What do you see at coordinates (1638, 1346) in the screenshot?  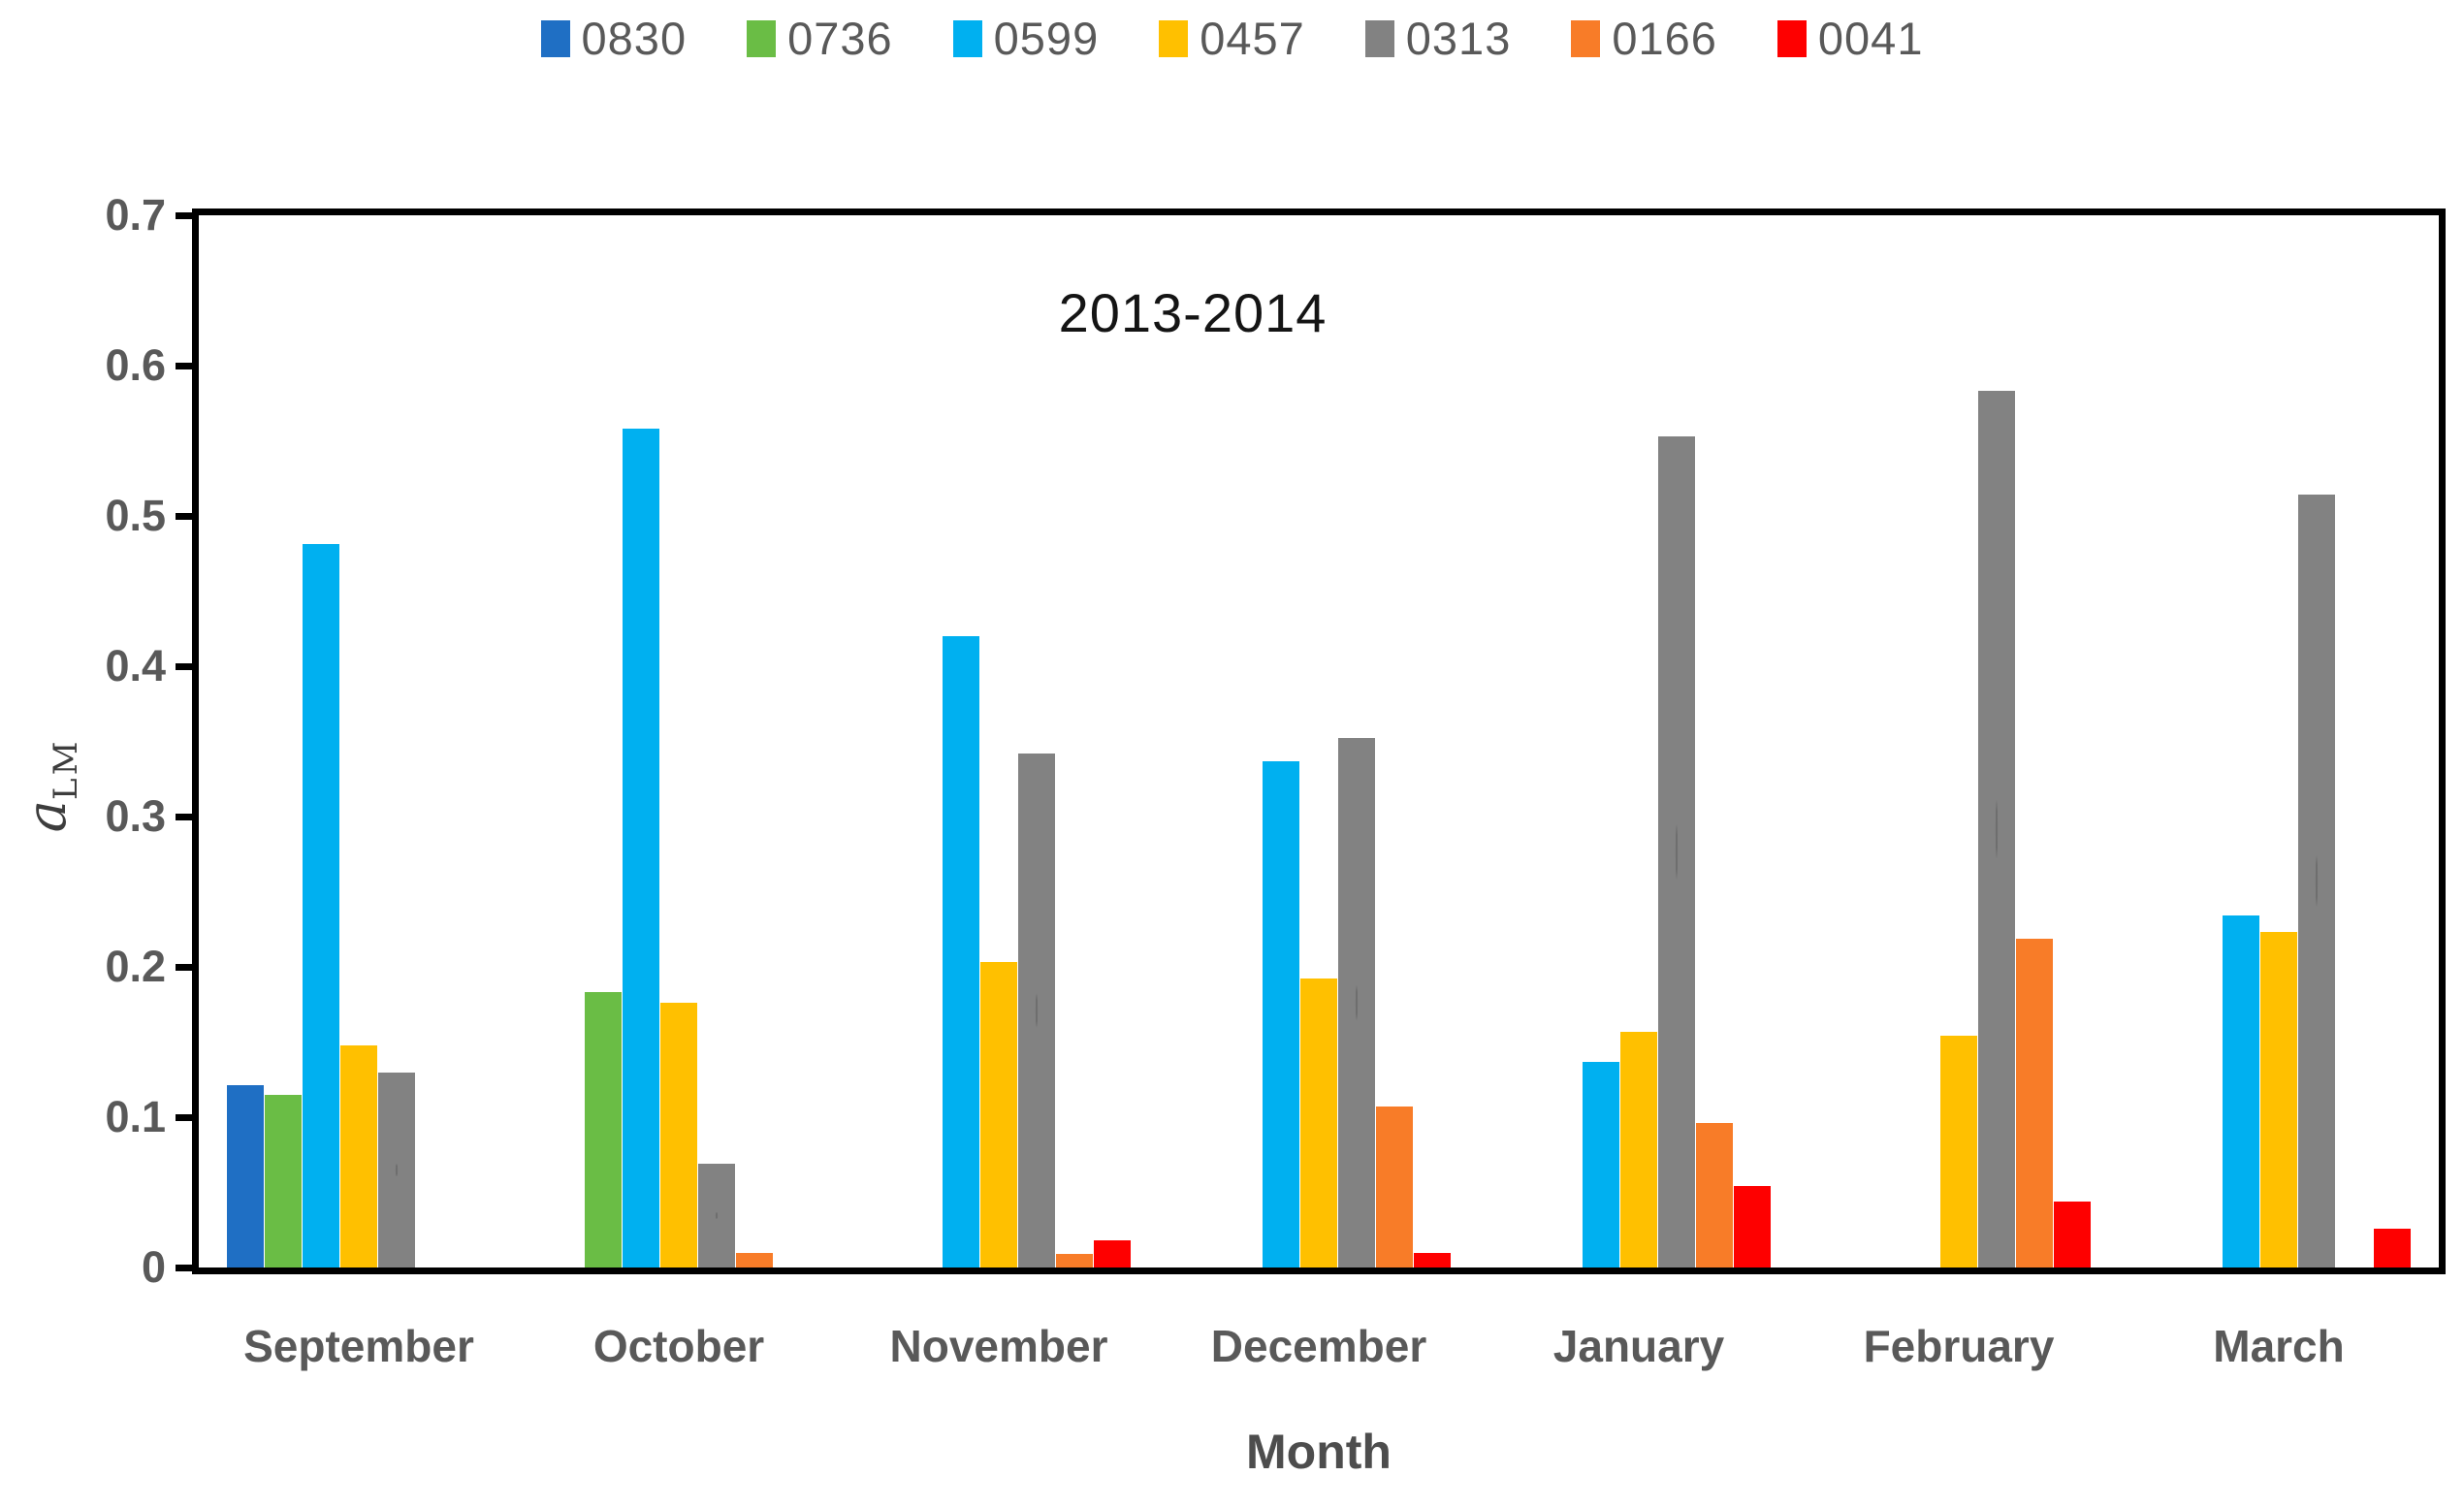 I see `x-tick-label-january: January` at bounding box center [1638, 1346].